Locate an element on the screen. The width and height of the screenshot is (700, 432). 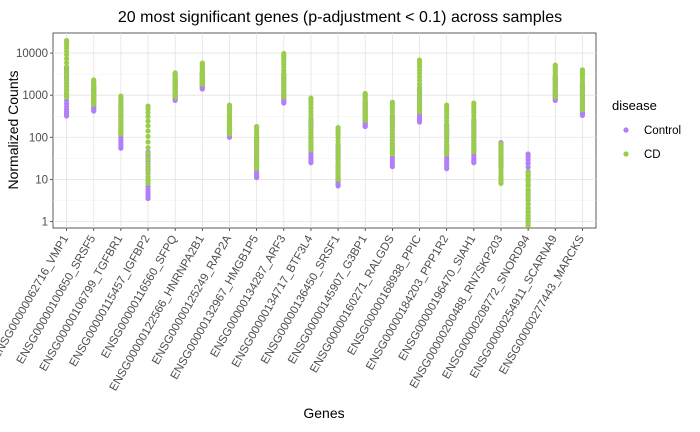
y-tick-label: 1 is located at coordinates (45, 222).